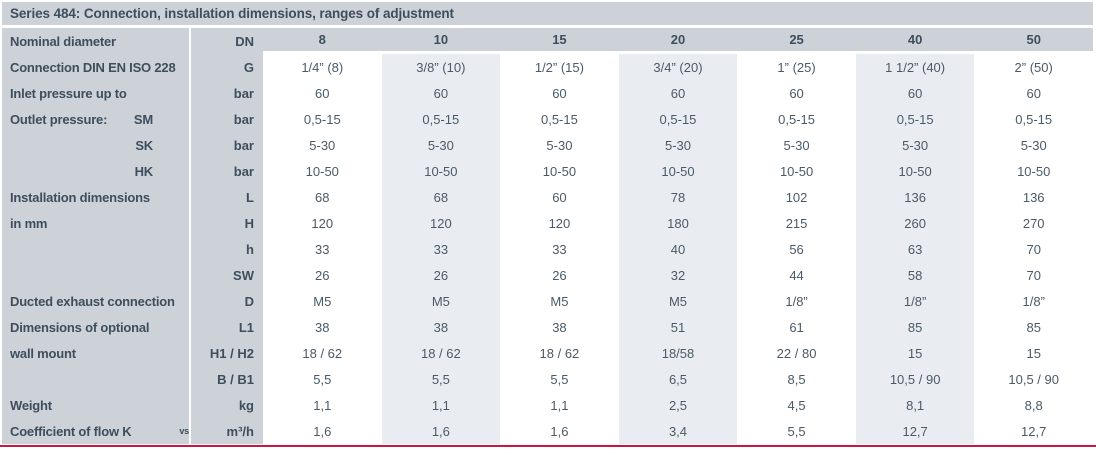 Image resolution: width=1096 pixels, height=455 pixels. Describe the element at coordinates (796, 39) in the screenshot. I see `value-text: 25` at that location.